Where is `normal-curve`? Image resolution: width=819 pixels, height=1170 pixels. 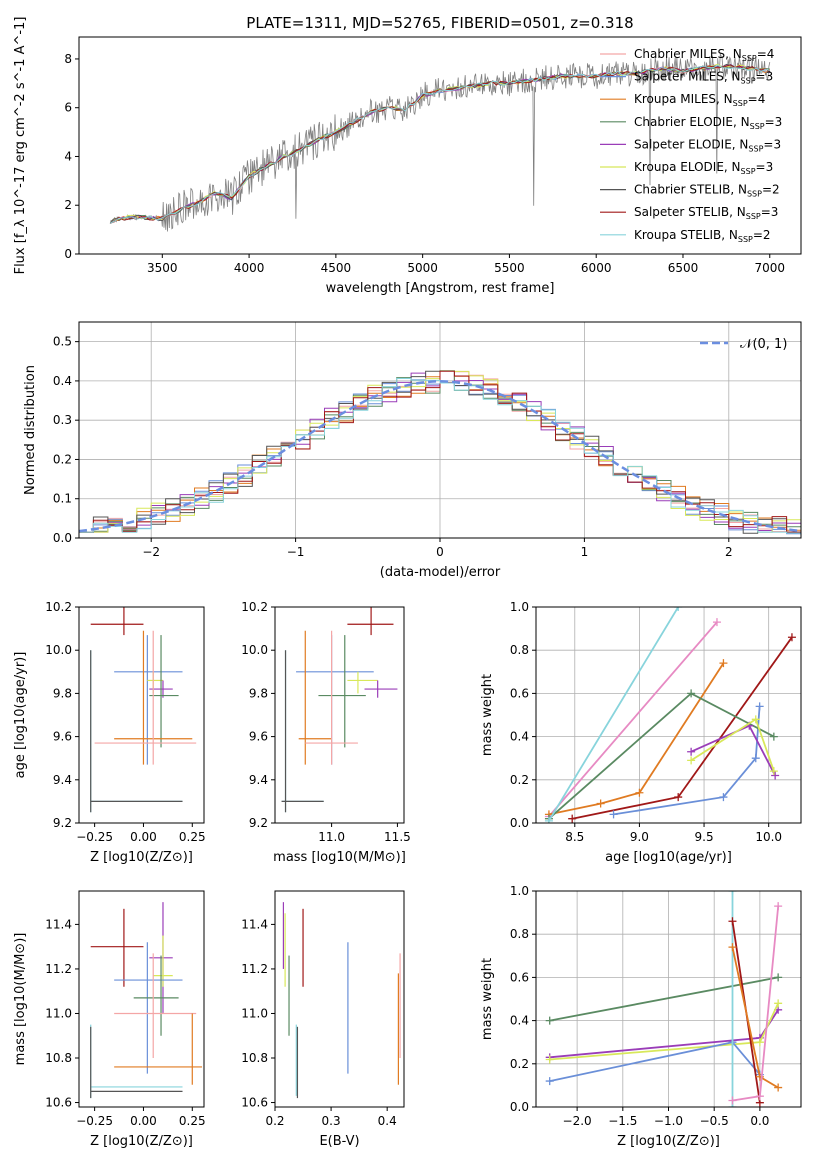 normal-curve is located at coordinates (440, 456).